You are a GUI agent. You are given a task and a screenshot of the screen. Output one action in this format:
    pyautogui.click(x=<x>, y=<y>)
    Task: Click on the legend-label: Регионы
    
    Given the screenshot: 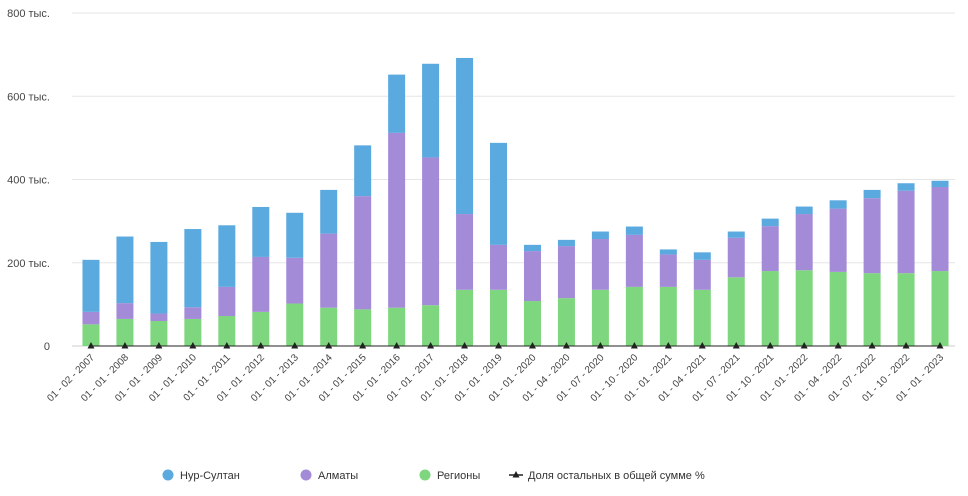 What is the action you would take?
    pyautogui.click(x=458, y=476)
    